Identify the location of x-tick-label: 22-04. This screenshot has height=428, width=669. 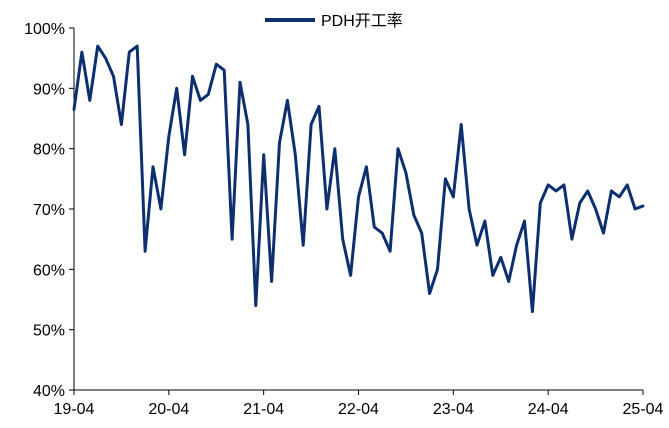
(358, 409).